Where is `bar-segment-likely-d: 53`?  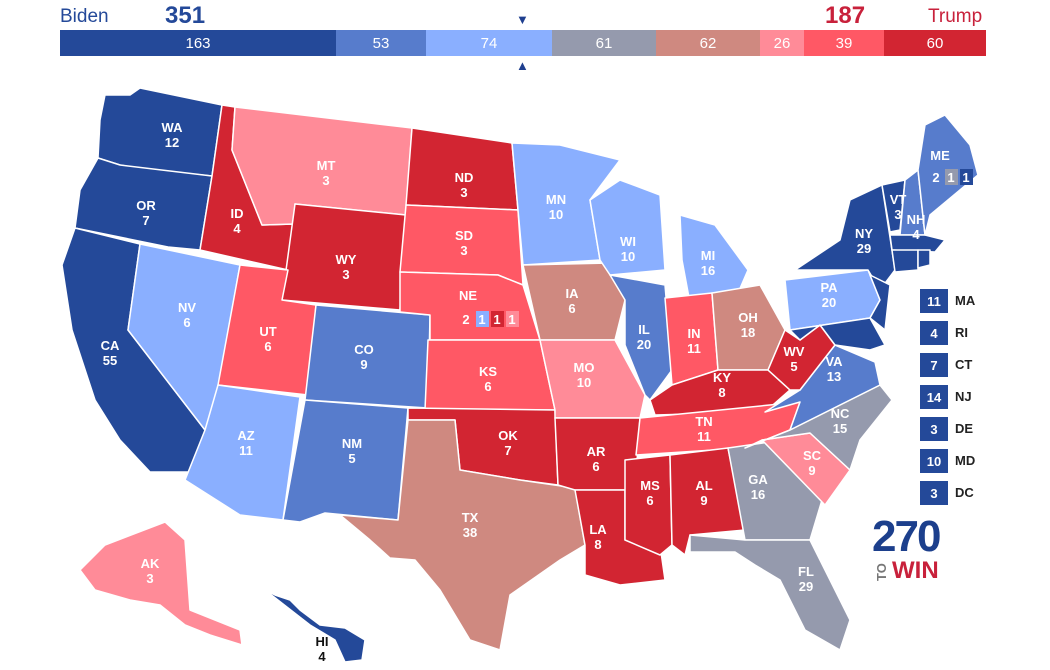 bar-segment-likely-d: 53 is located at coordinates (381, 43).